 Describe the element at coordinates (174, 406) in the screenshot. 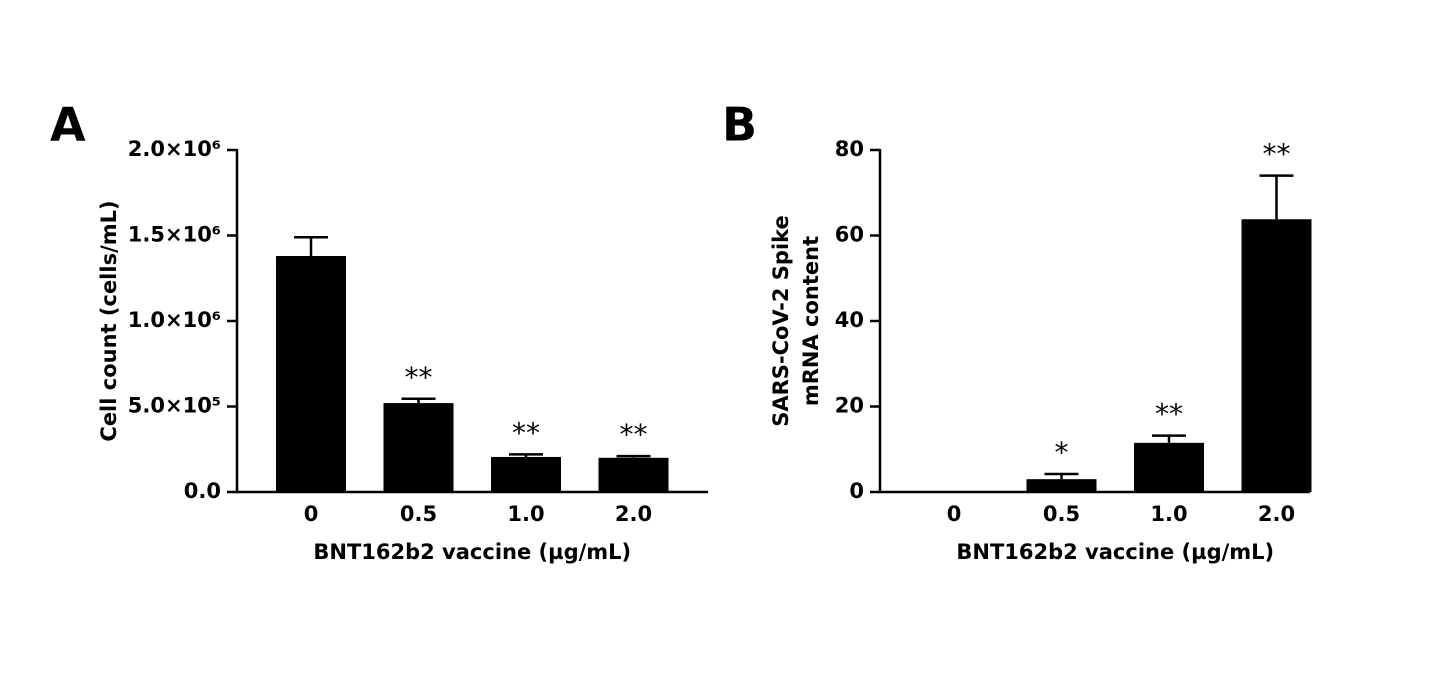

I see `y-tick-label: 5.0×10⁵` at that location.